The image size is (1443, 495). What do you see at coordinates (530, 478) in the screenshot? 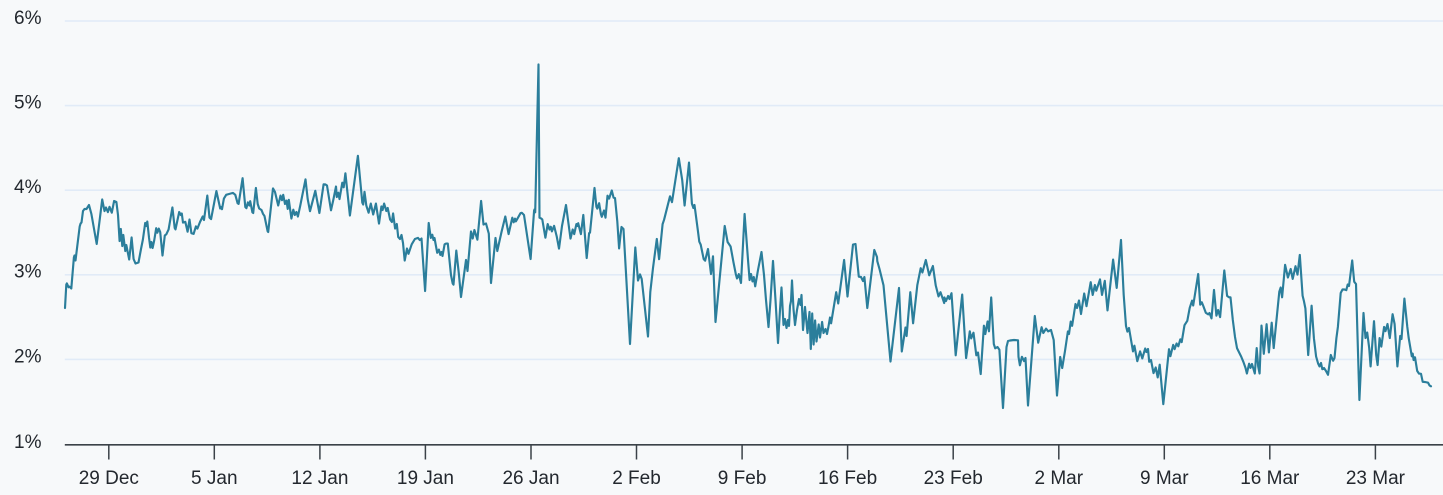
I see `svg-text: 26 Jan` at bounding box center [530, 478].